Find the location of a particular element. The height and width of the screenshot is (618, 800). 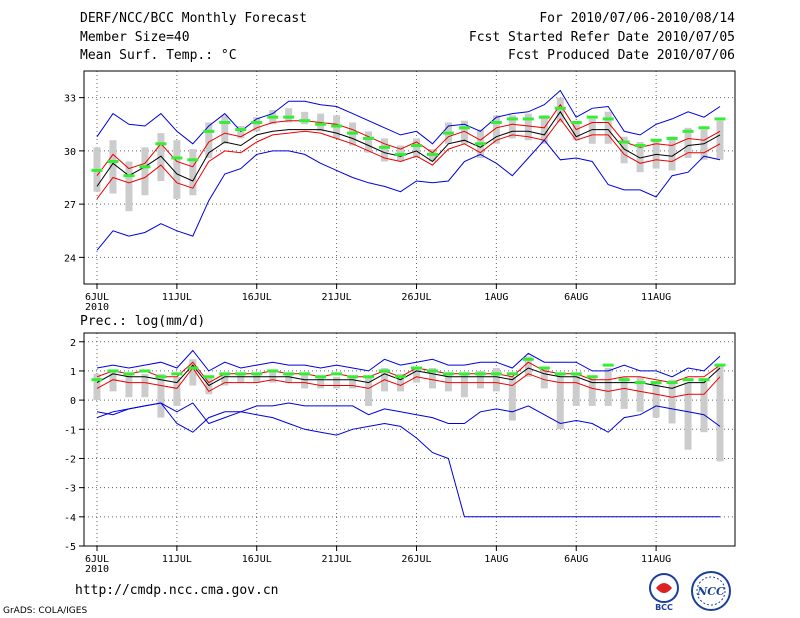

panel2-xtick-label: 11AUG is located at coordinates (656, 559).